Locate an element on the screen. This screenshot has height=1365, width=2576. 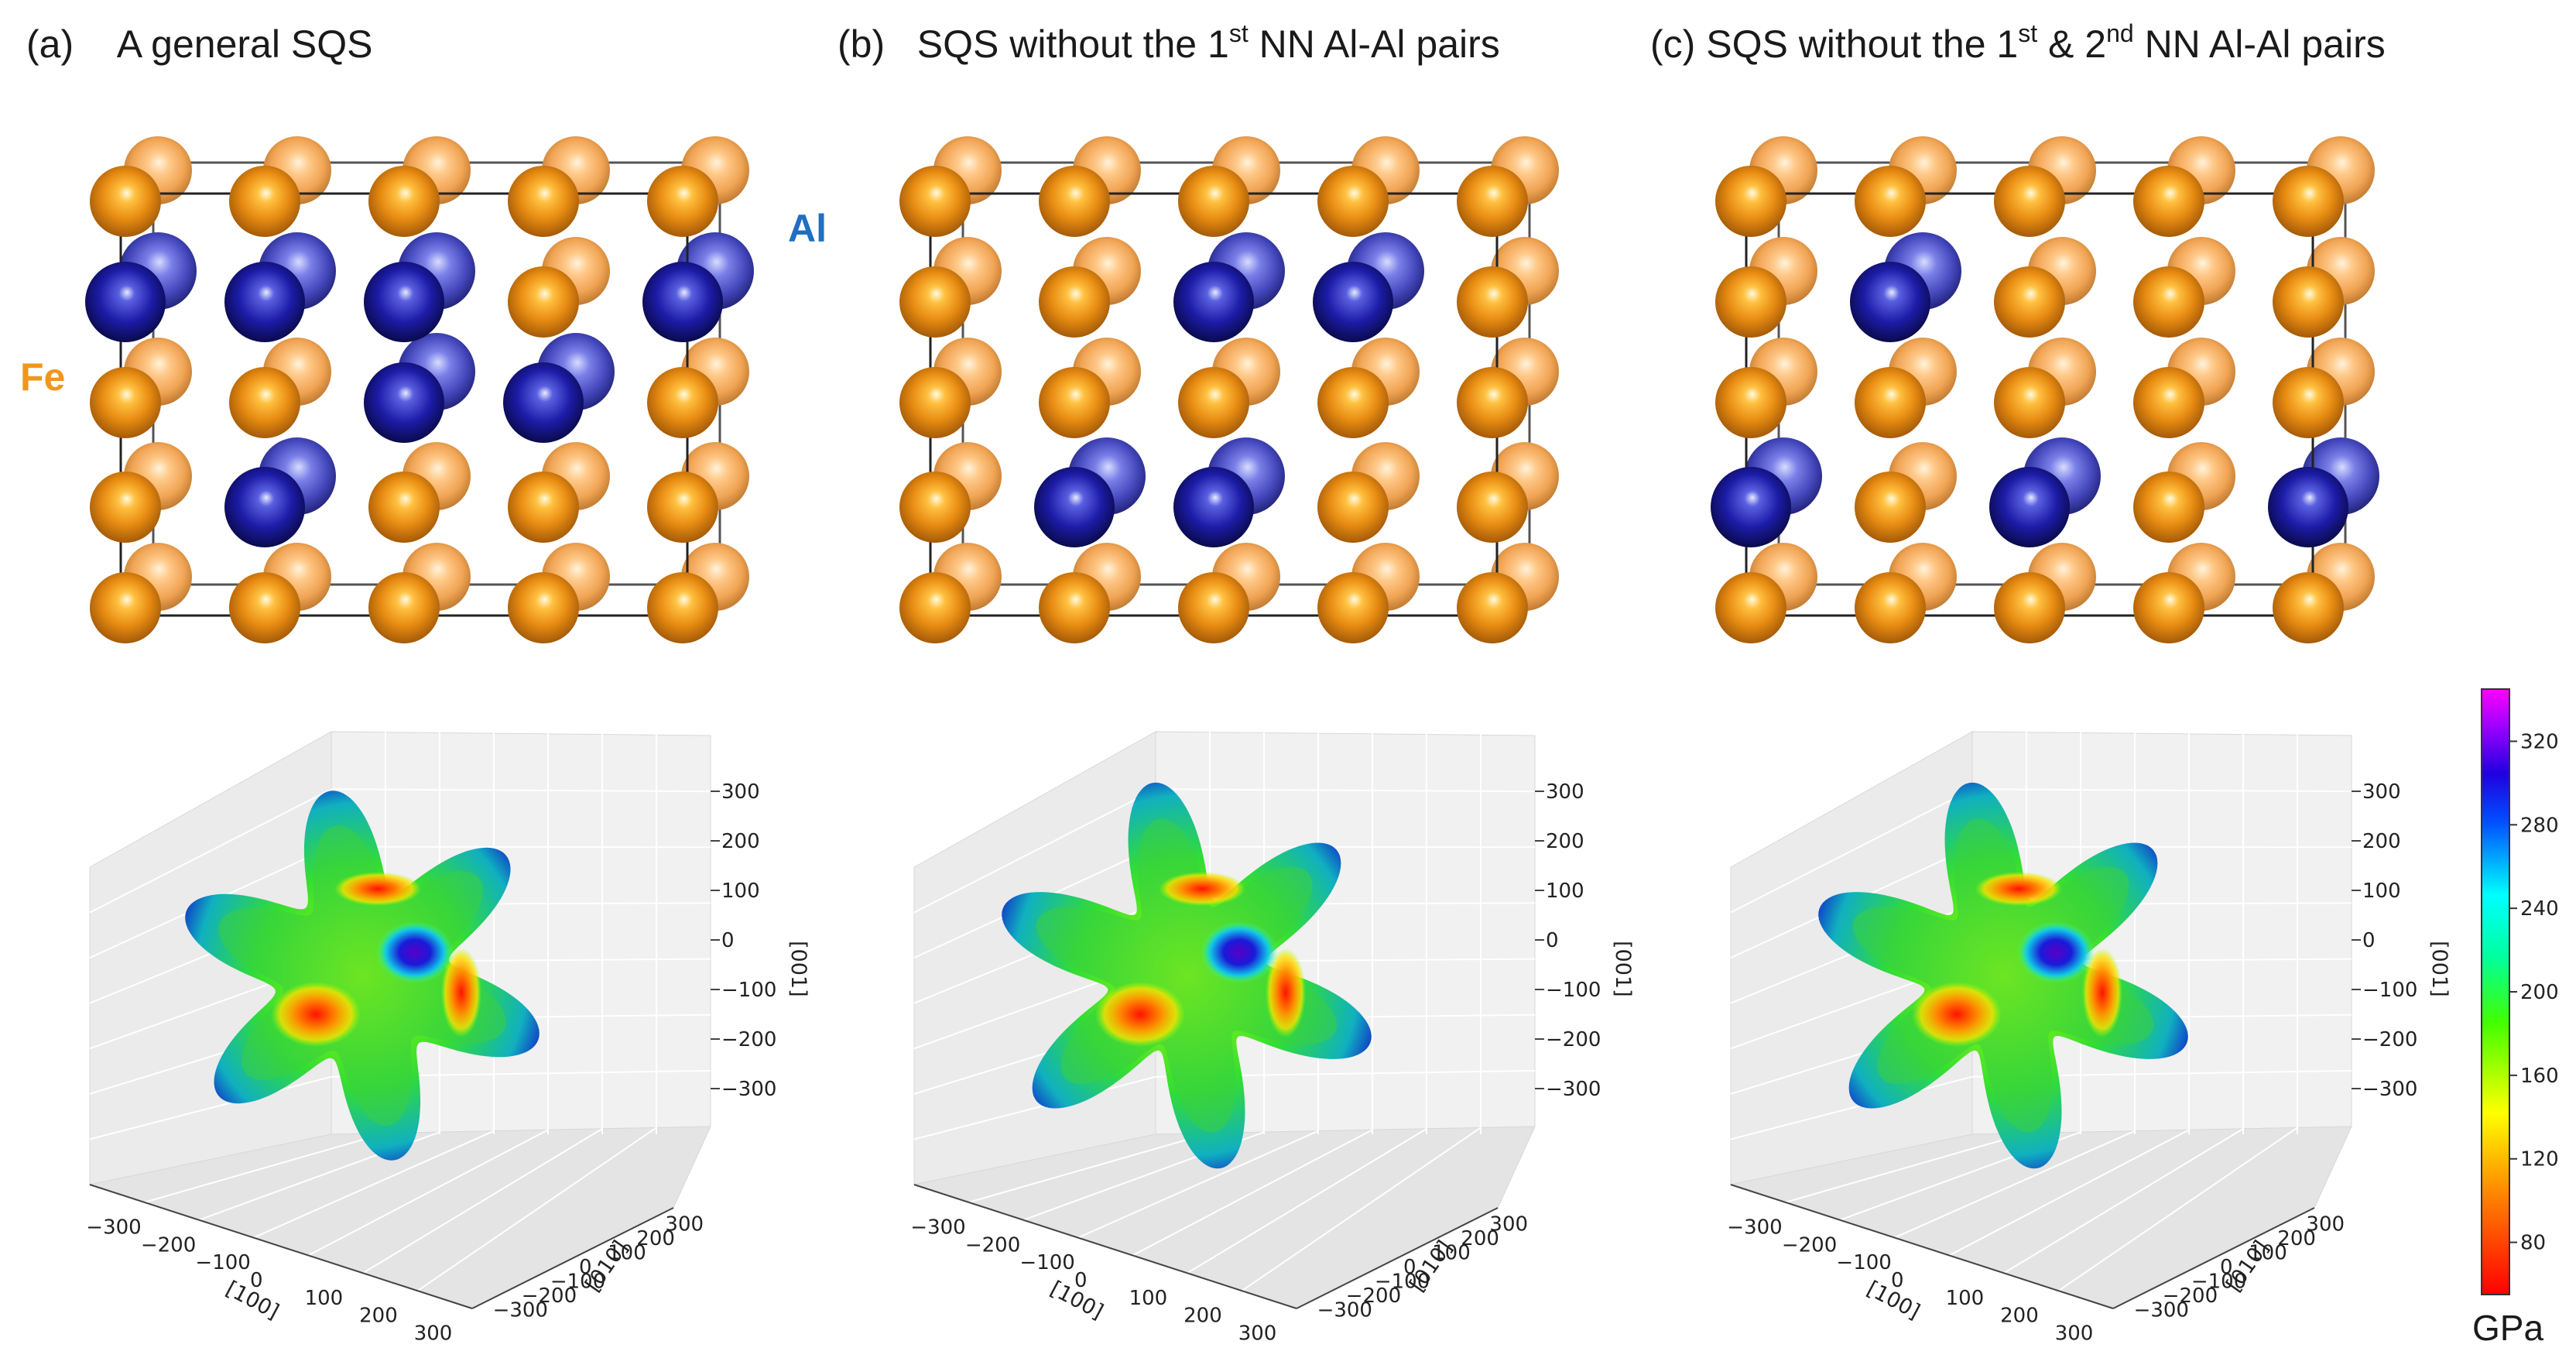
x-tick-label: 0 is located at coordinates (256, 1281).